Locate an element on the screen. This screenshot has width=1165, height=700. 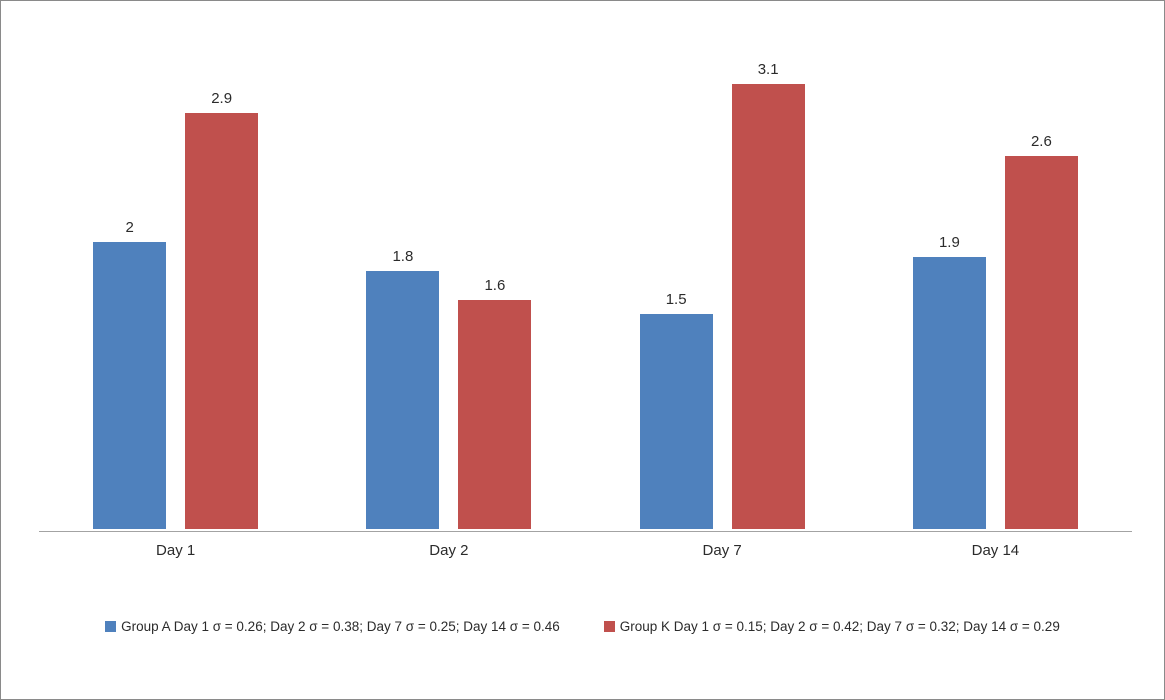
x-axis-label-day-14: Day 14 is located at coordinates (995, 550).